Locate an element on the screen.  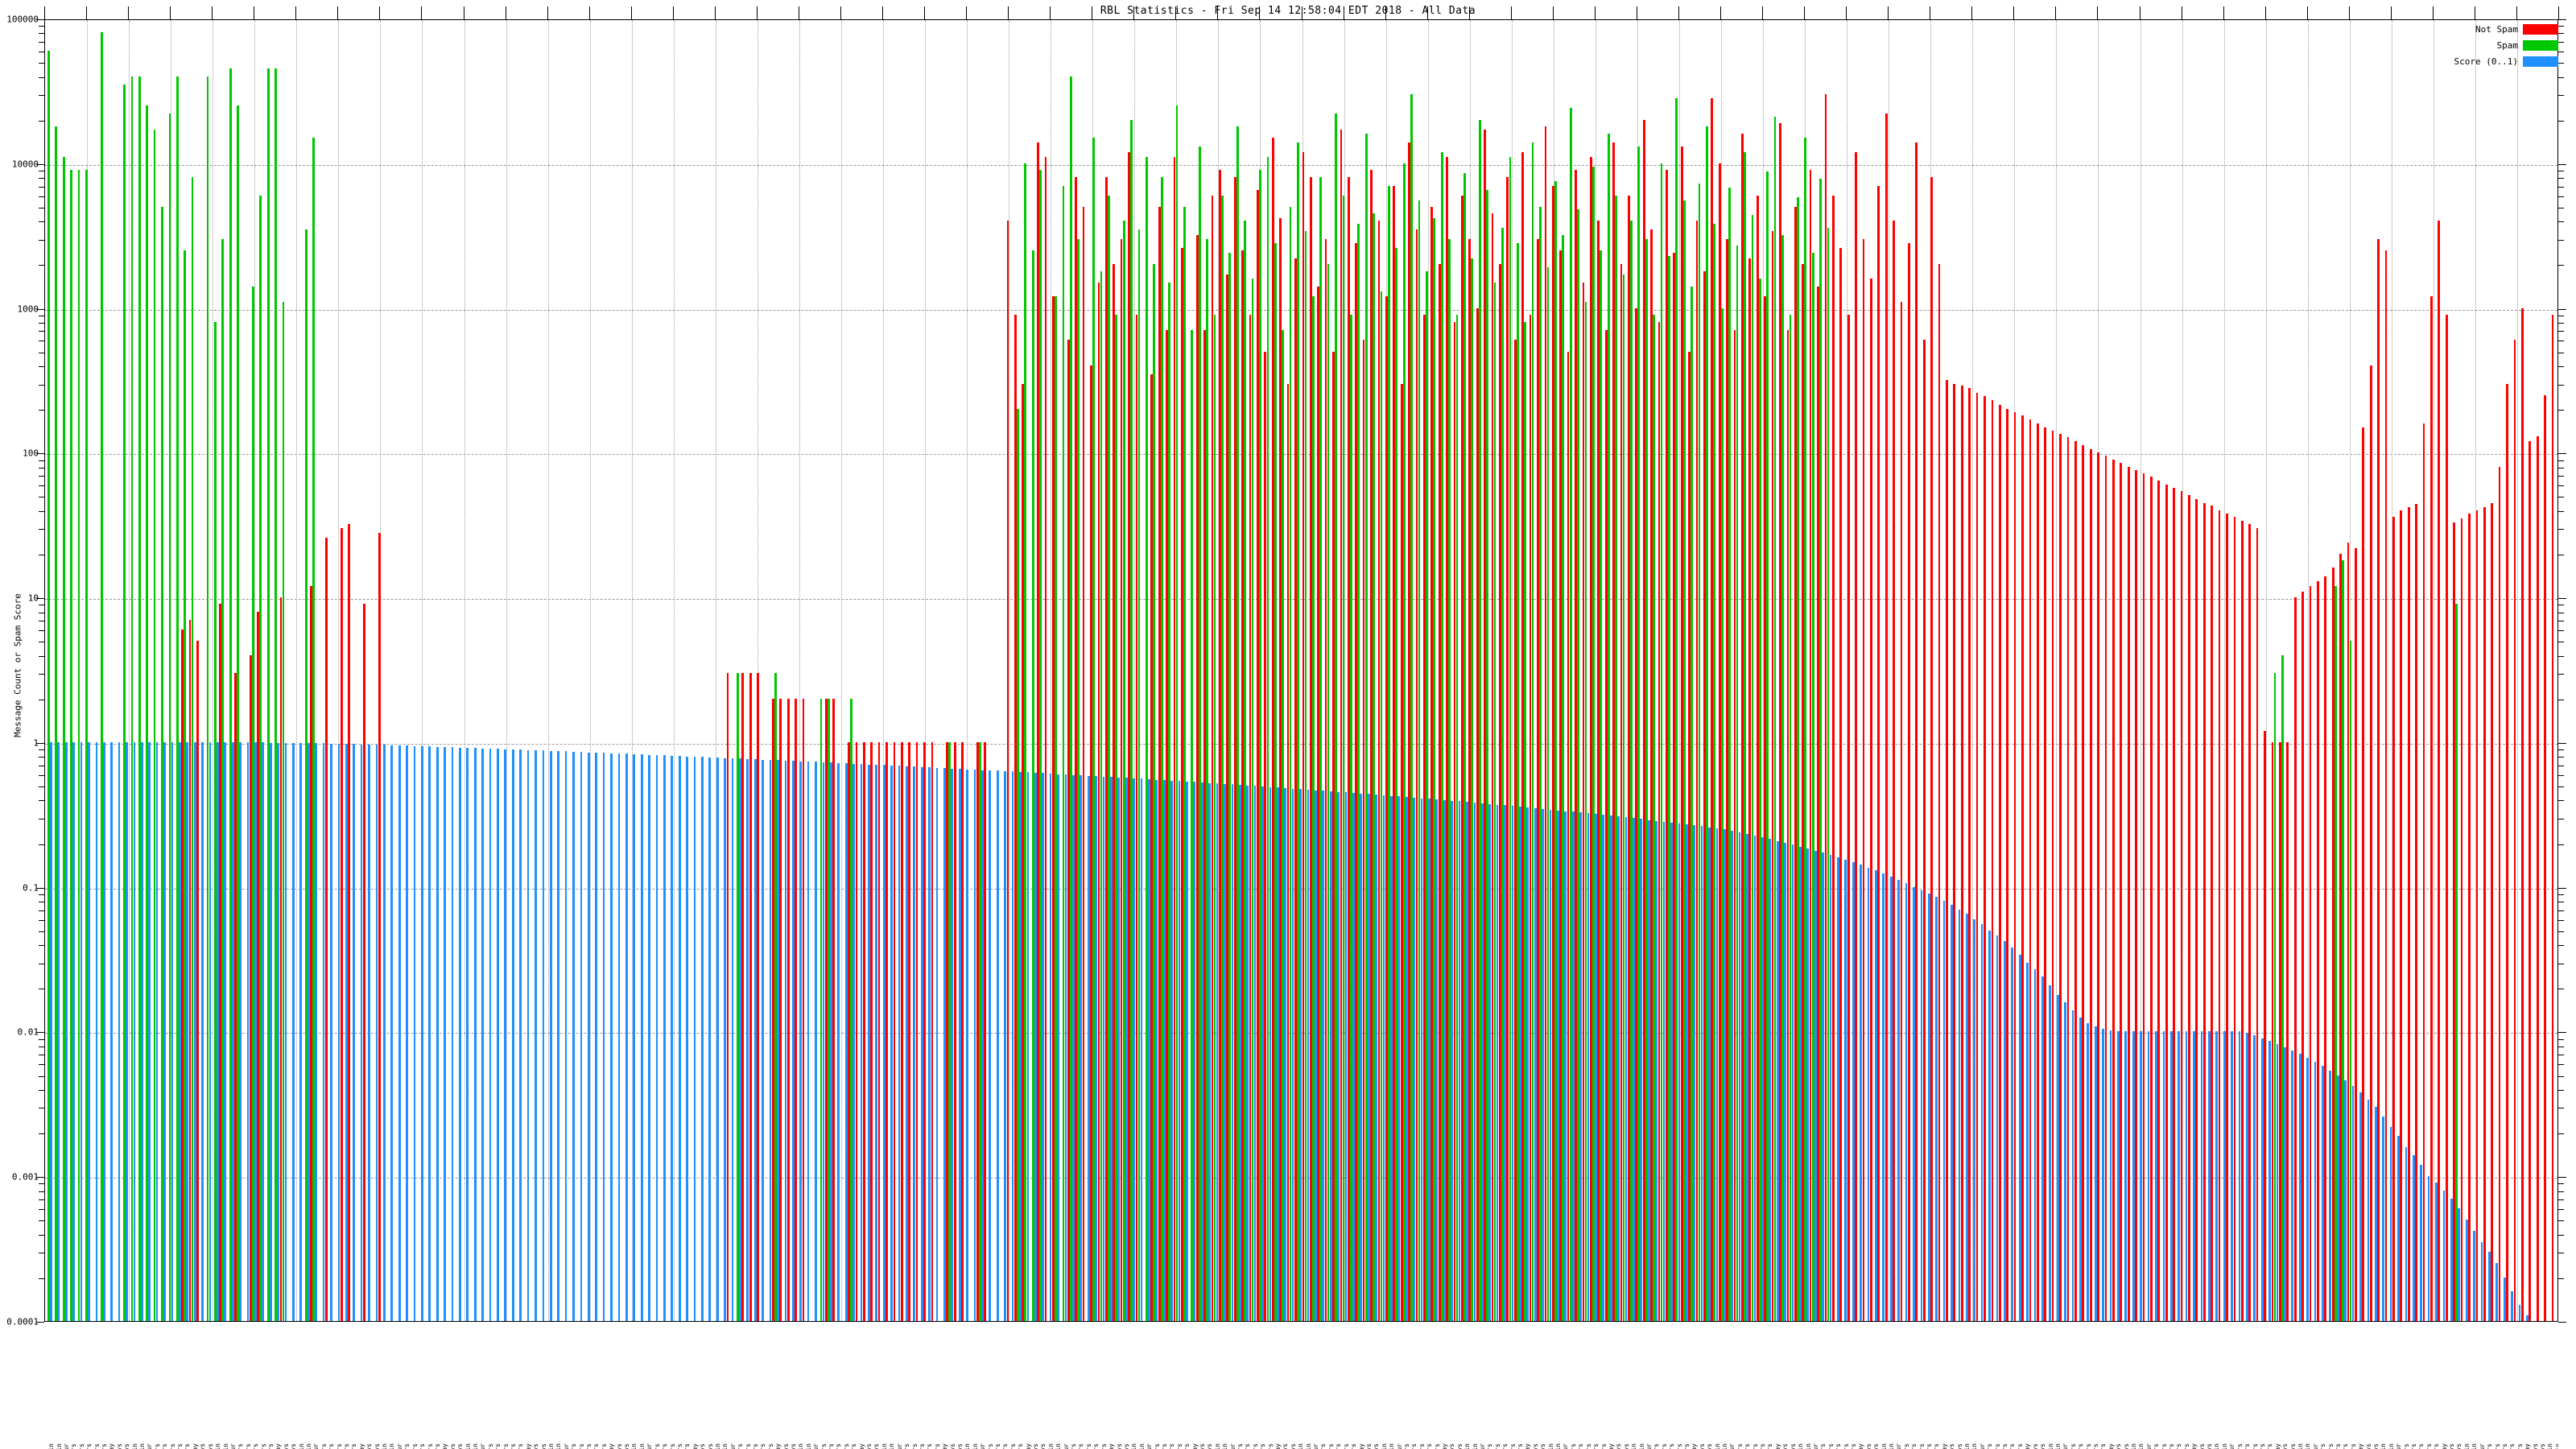
x-axis-tick-label: 2 hours is located at coordinates (1656, 1446).